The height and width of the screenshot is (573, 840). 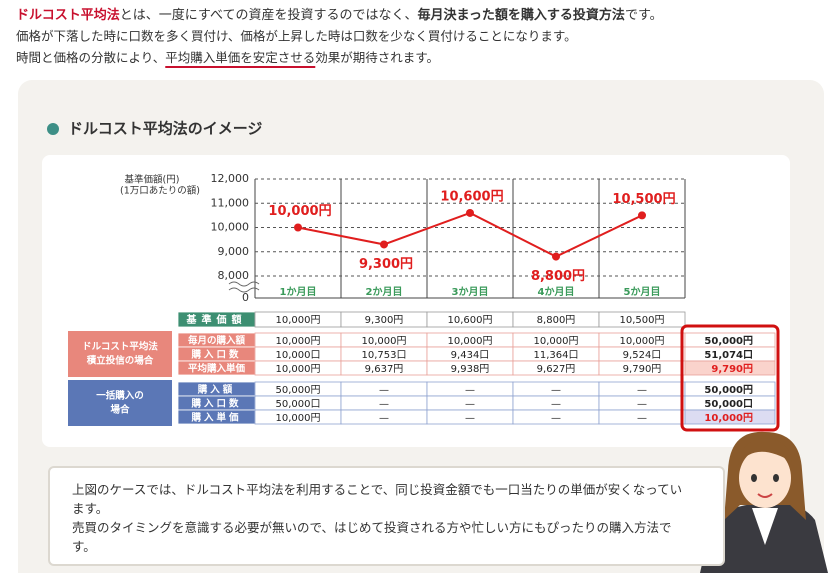 What do you see at coordinates (299, 211) in the screenshot?
I see `value-label: 10,000円` at bounding box center [299, 211].